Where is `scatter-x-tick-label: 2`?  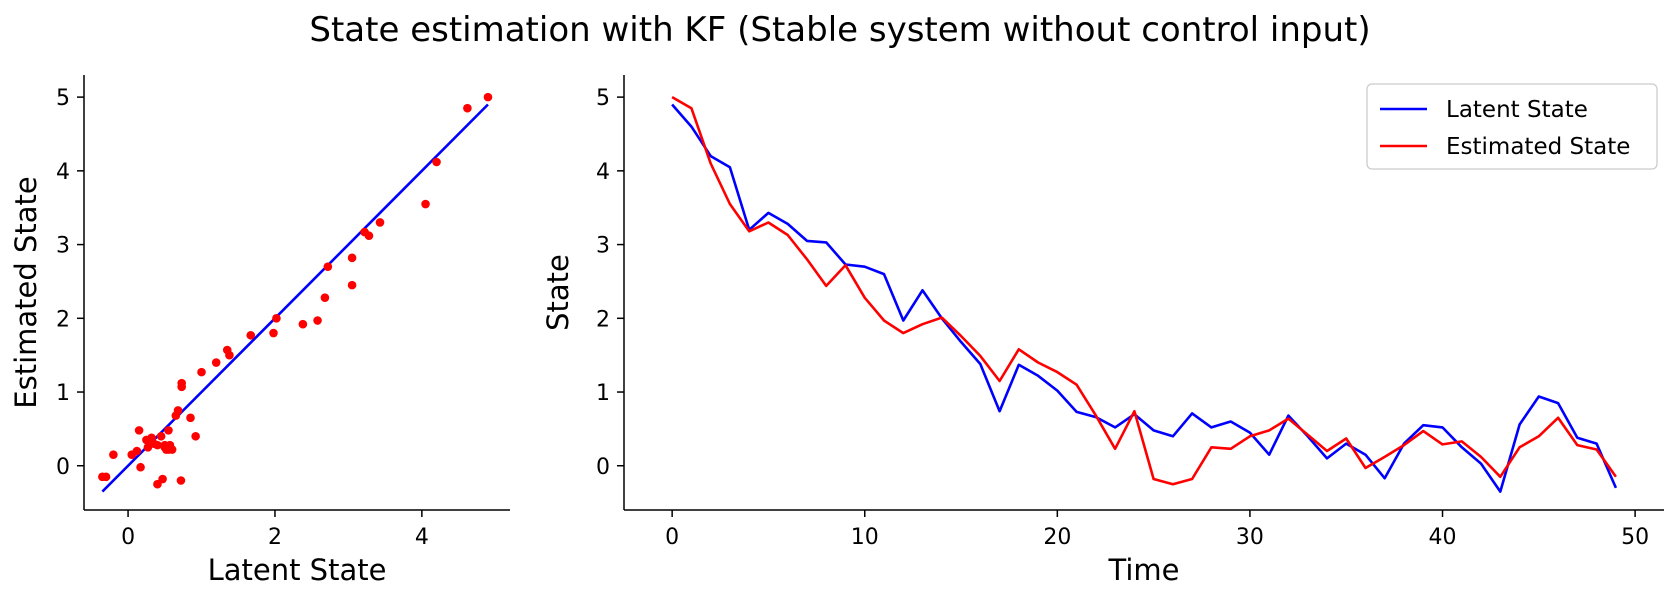
scatter-x-tick-label: 2 is located at coordinates (275, 537).